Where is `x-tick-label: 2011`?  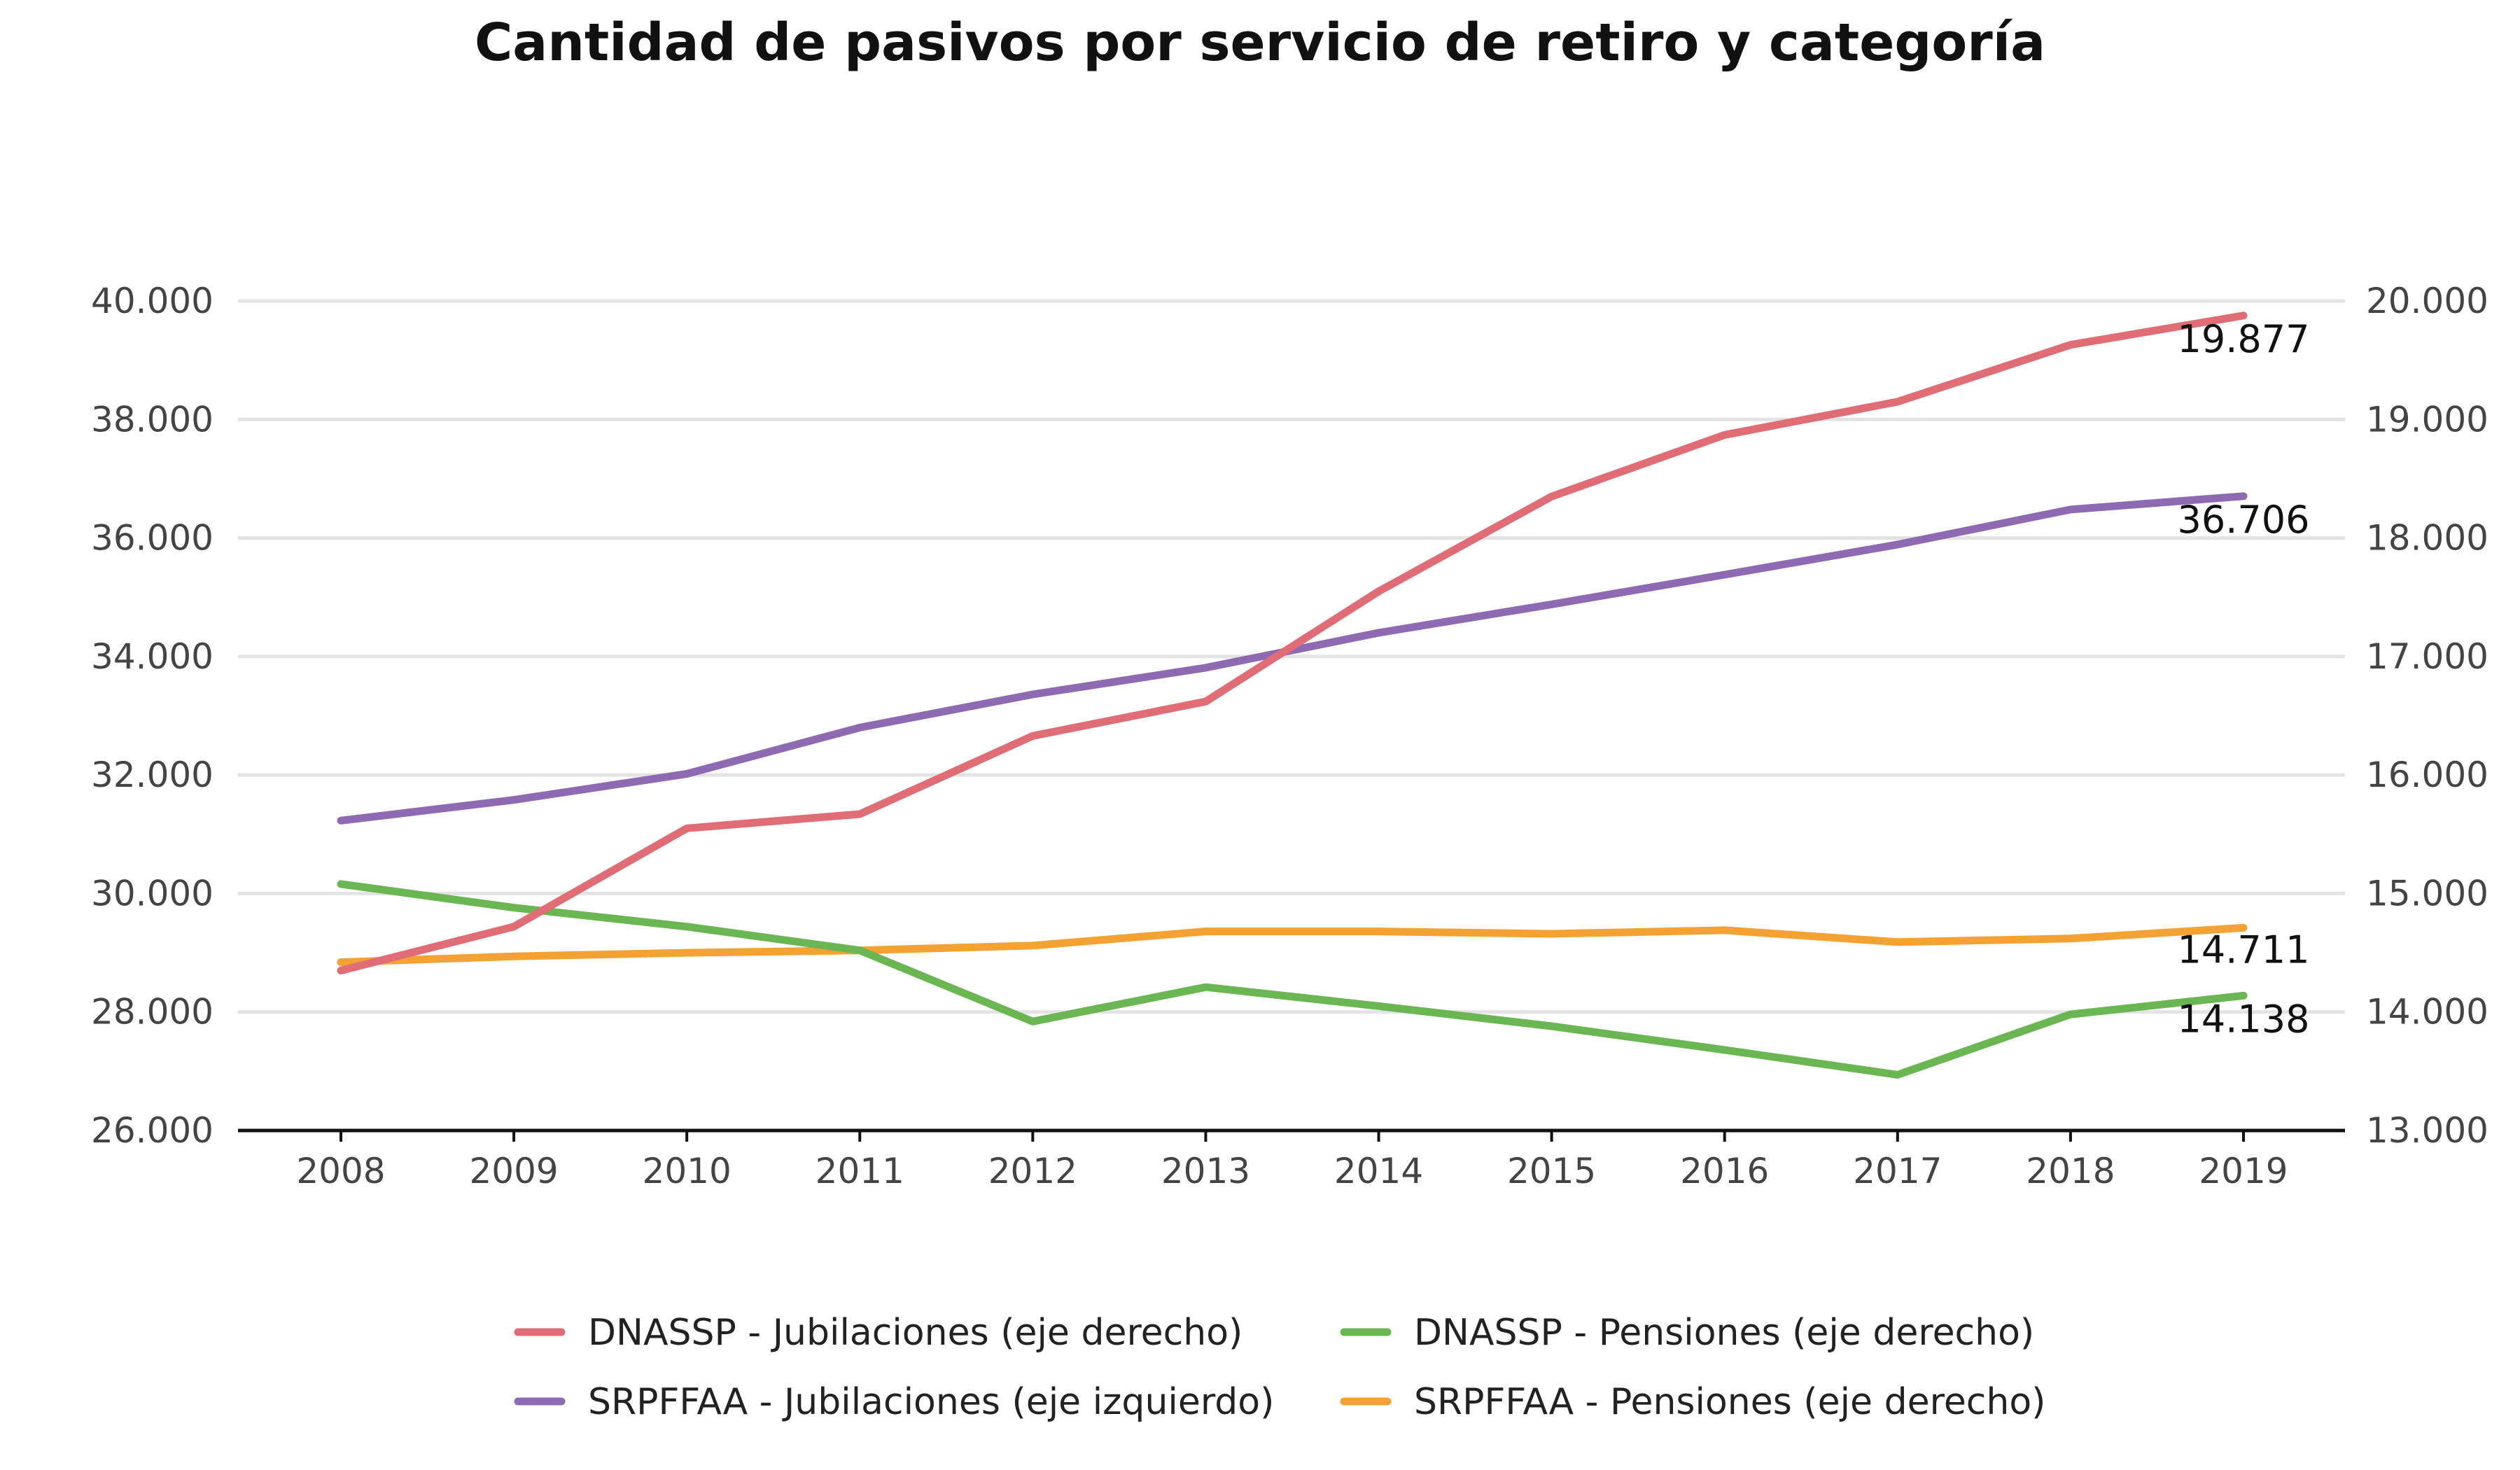
x-tick-label: 2011 is located at coordinates (860, 1171).